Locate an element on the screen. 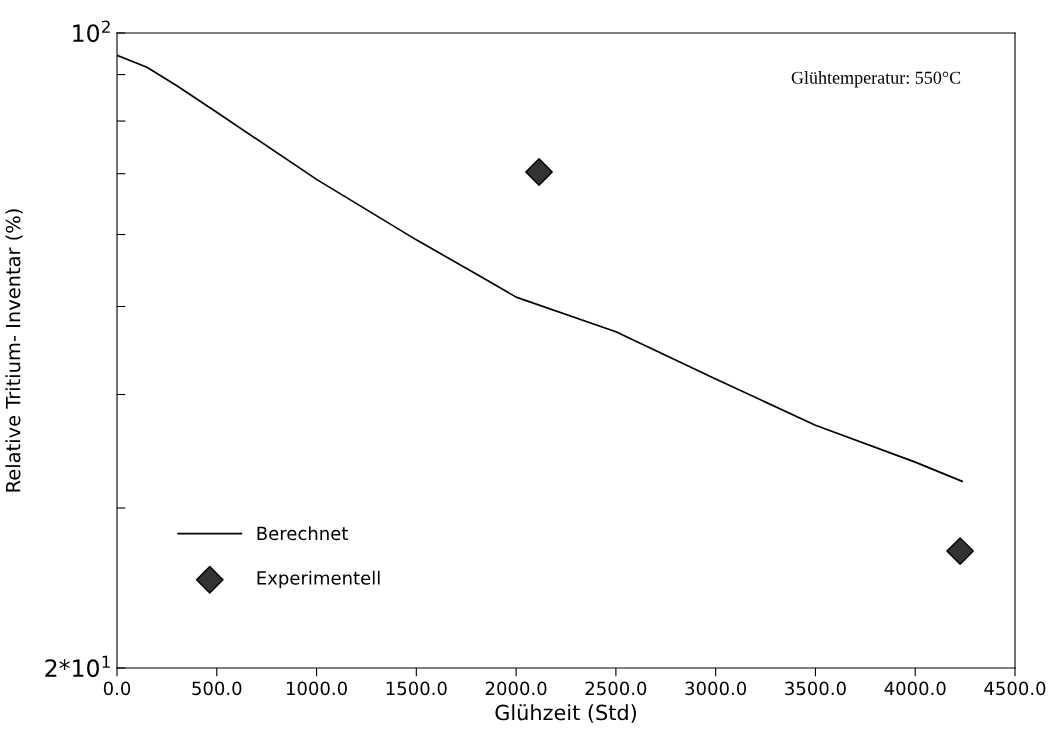 This screenshot has height=753, width=1061. x-tick-label: 500.0 is located at coordinates (217, 688).